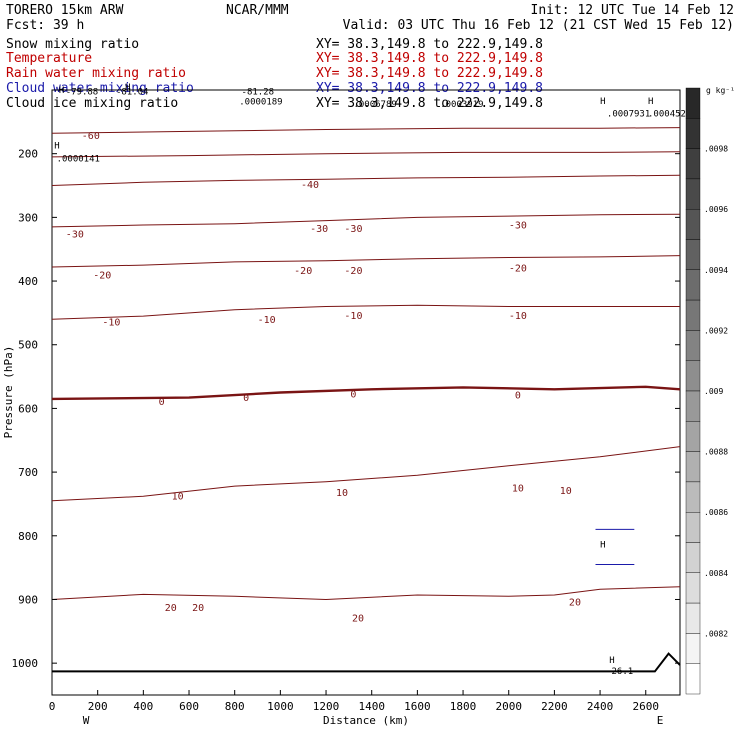 This screenshot has height=740, width=740. Describe the element at coordinates (716, 330) in the screenshot. I see `colorbar-tick-label: .0092` at that location.